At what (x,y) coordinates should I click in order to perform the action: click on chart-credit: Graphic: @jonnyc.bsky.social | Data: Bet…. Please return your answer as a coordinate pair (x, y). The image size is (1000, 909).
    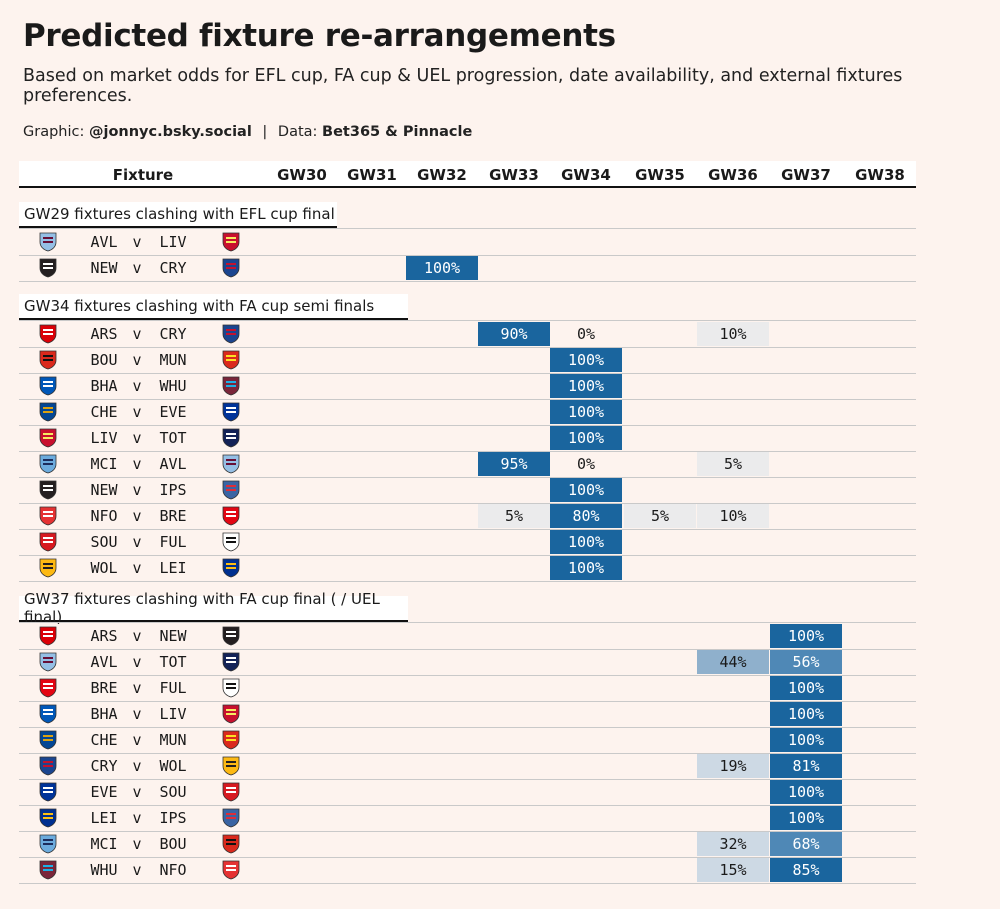
    Looking at the image, I should click on (247, 132).